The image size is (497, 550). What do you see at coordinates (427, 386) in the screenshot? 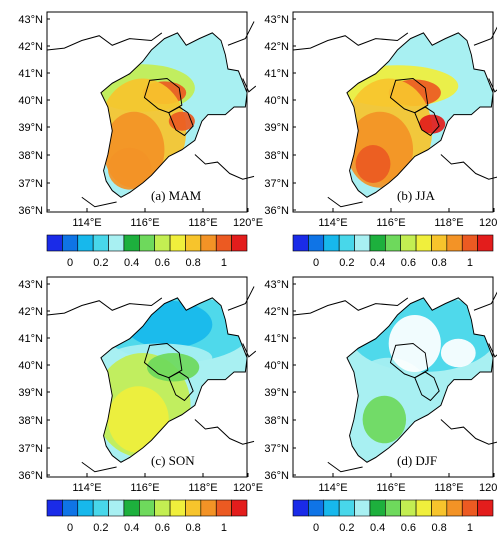
I see `tianjin-outline` at bounding box center [427, 386].